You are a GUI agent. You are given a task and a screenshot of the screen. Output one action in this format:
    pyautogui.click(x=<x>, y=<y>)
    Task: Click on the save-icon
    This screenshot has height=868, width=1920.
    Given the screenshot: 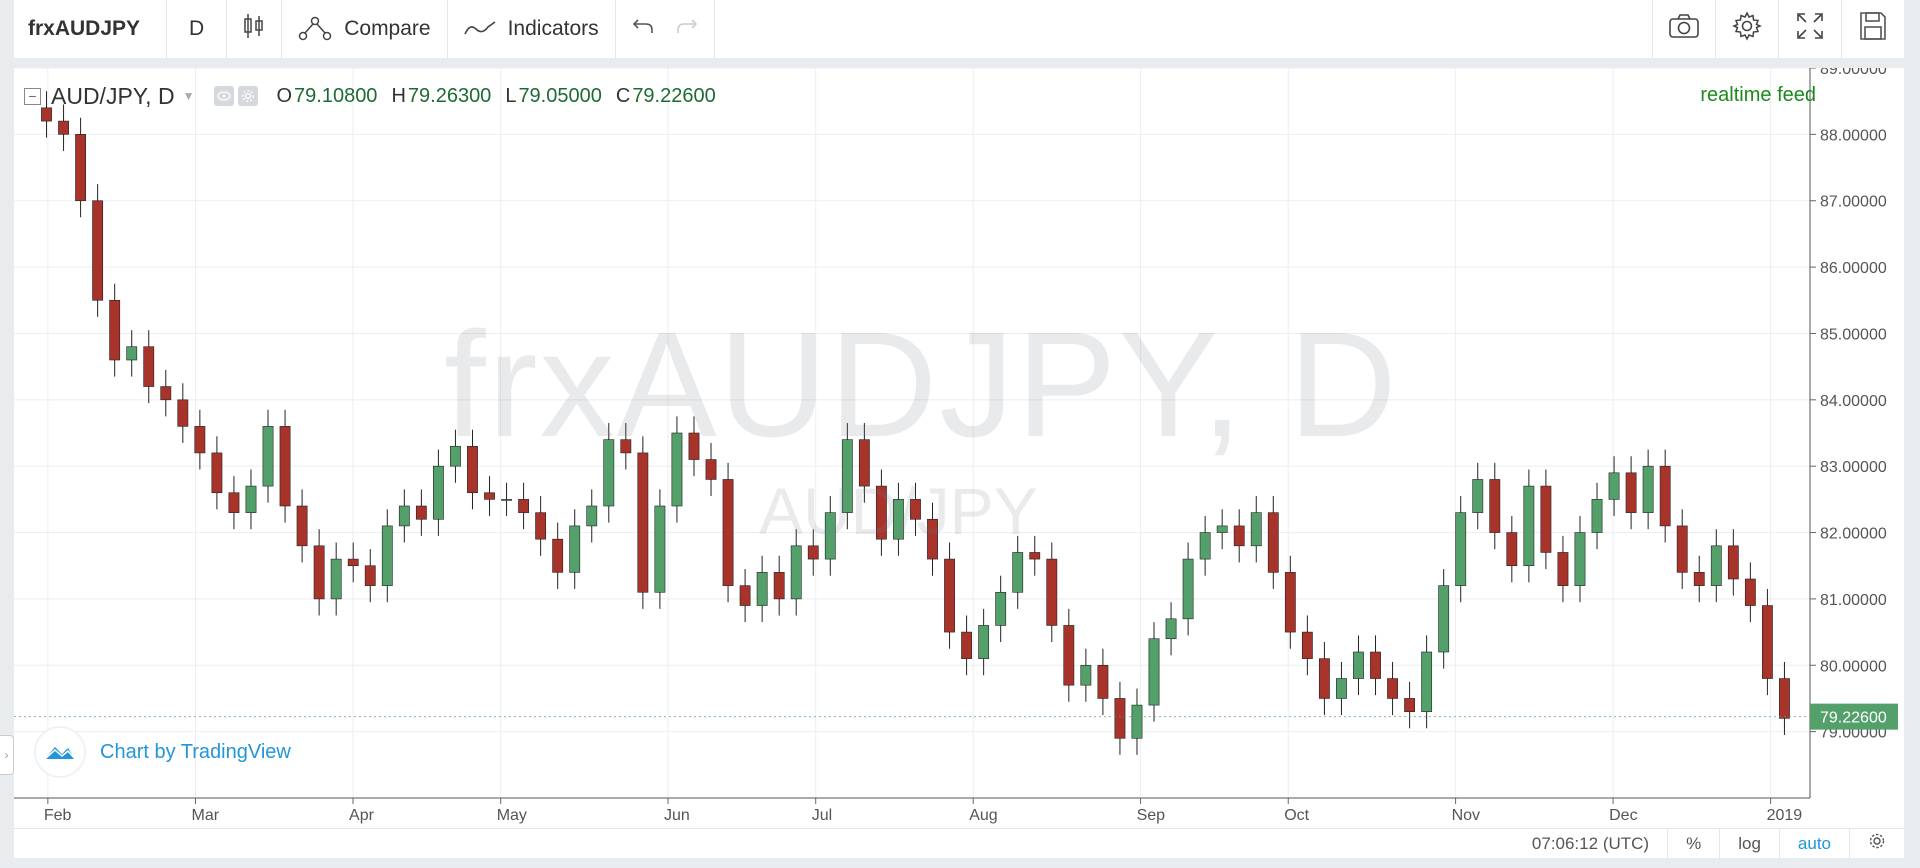 What is the action you would take?
    pyautogui.click(x=1873, y=29)
    